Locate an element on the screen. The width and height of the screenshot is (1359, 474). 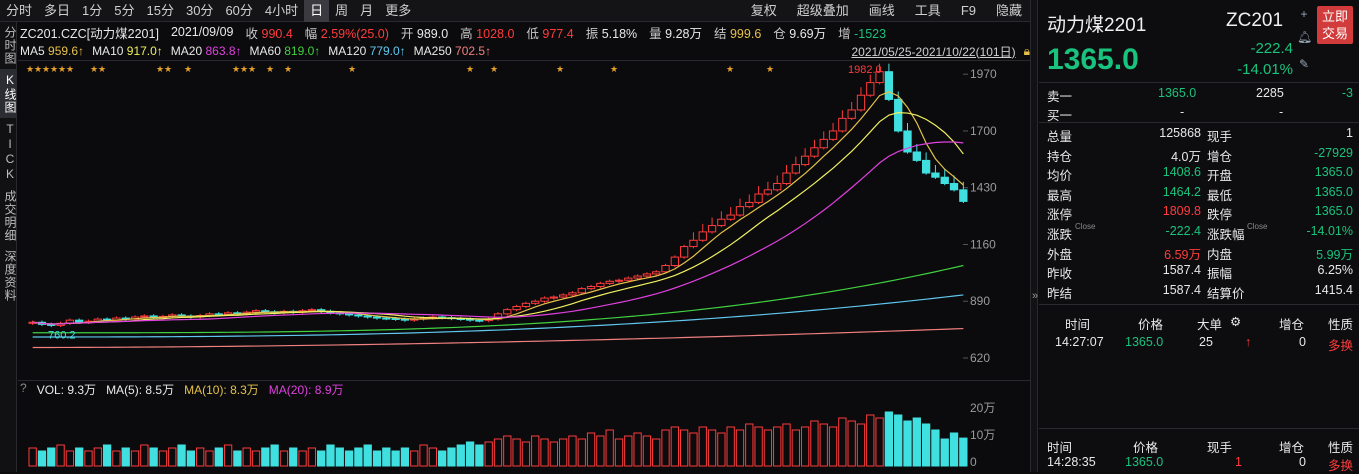
period-8-button: 日 is located at coordinates (317, 11).